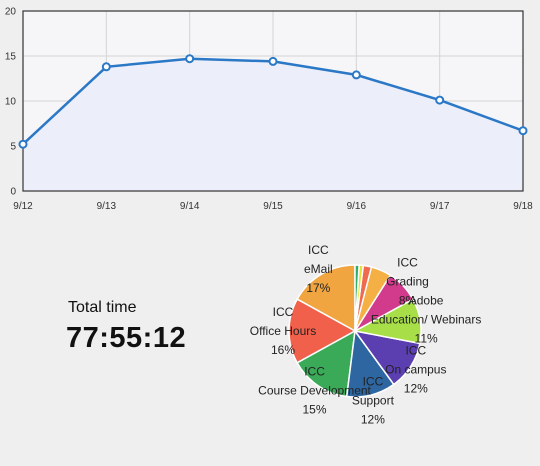 Image resolution: width=540 pixels, height=466 pixels. I want to click on y-tick-label: 10, so click(11, 102).